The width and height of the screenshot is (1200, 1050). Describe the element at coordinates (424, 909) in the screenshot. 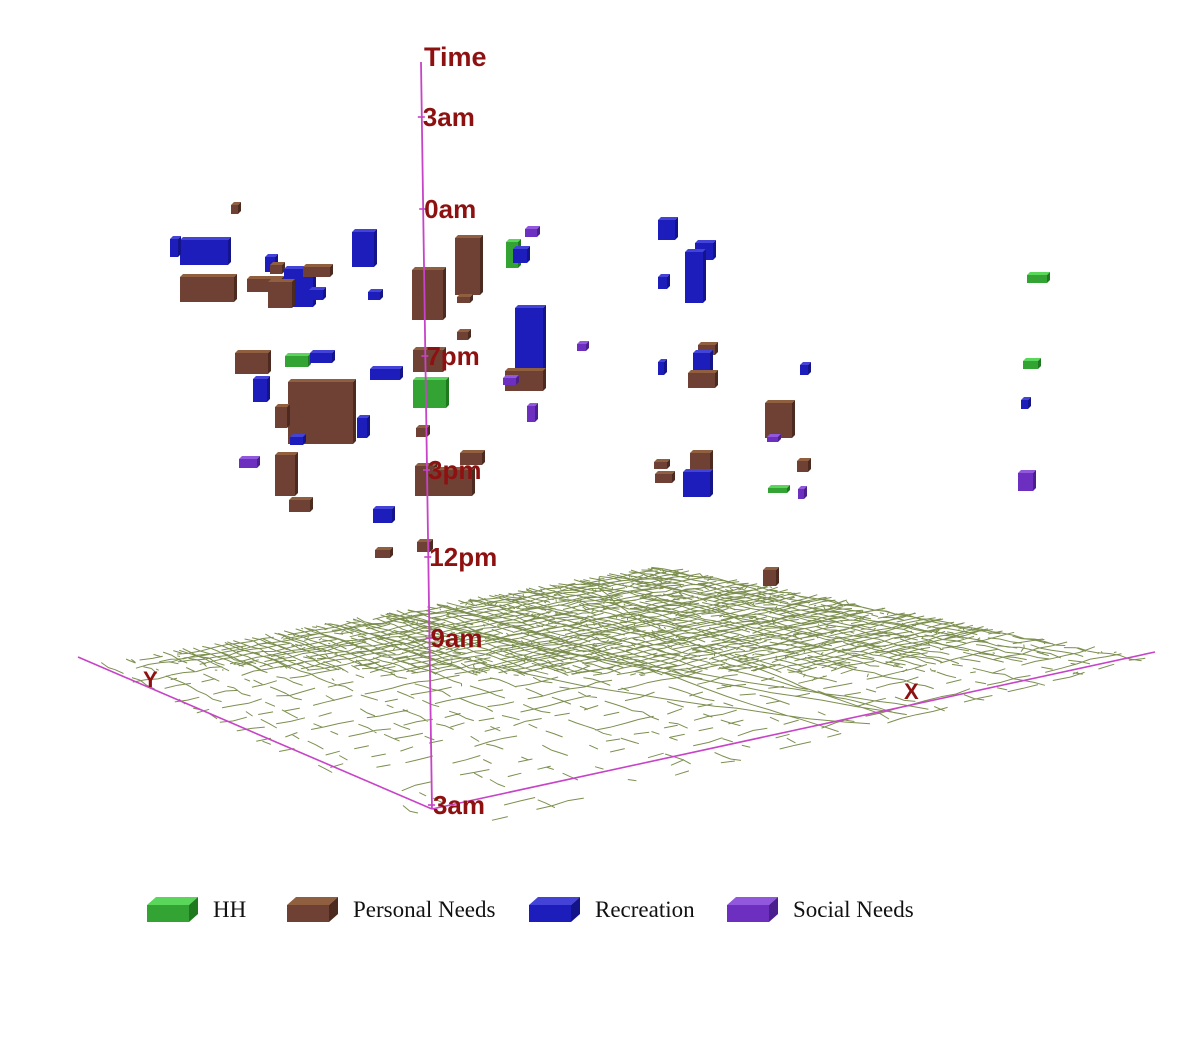

I see `legend-label-personal-needs: Personal Needs` at that location.